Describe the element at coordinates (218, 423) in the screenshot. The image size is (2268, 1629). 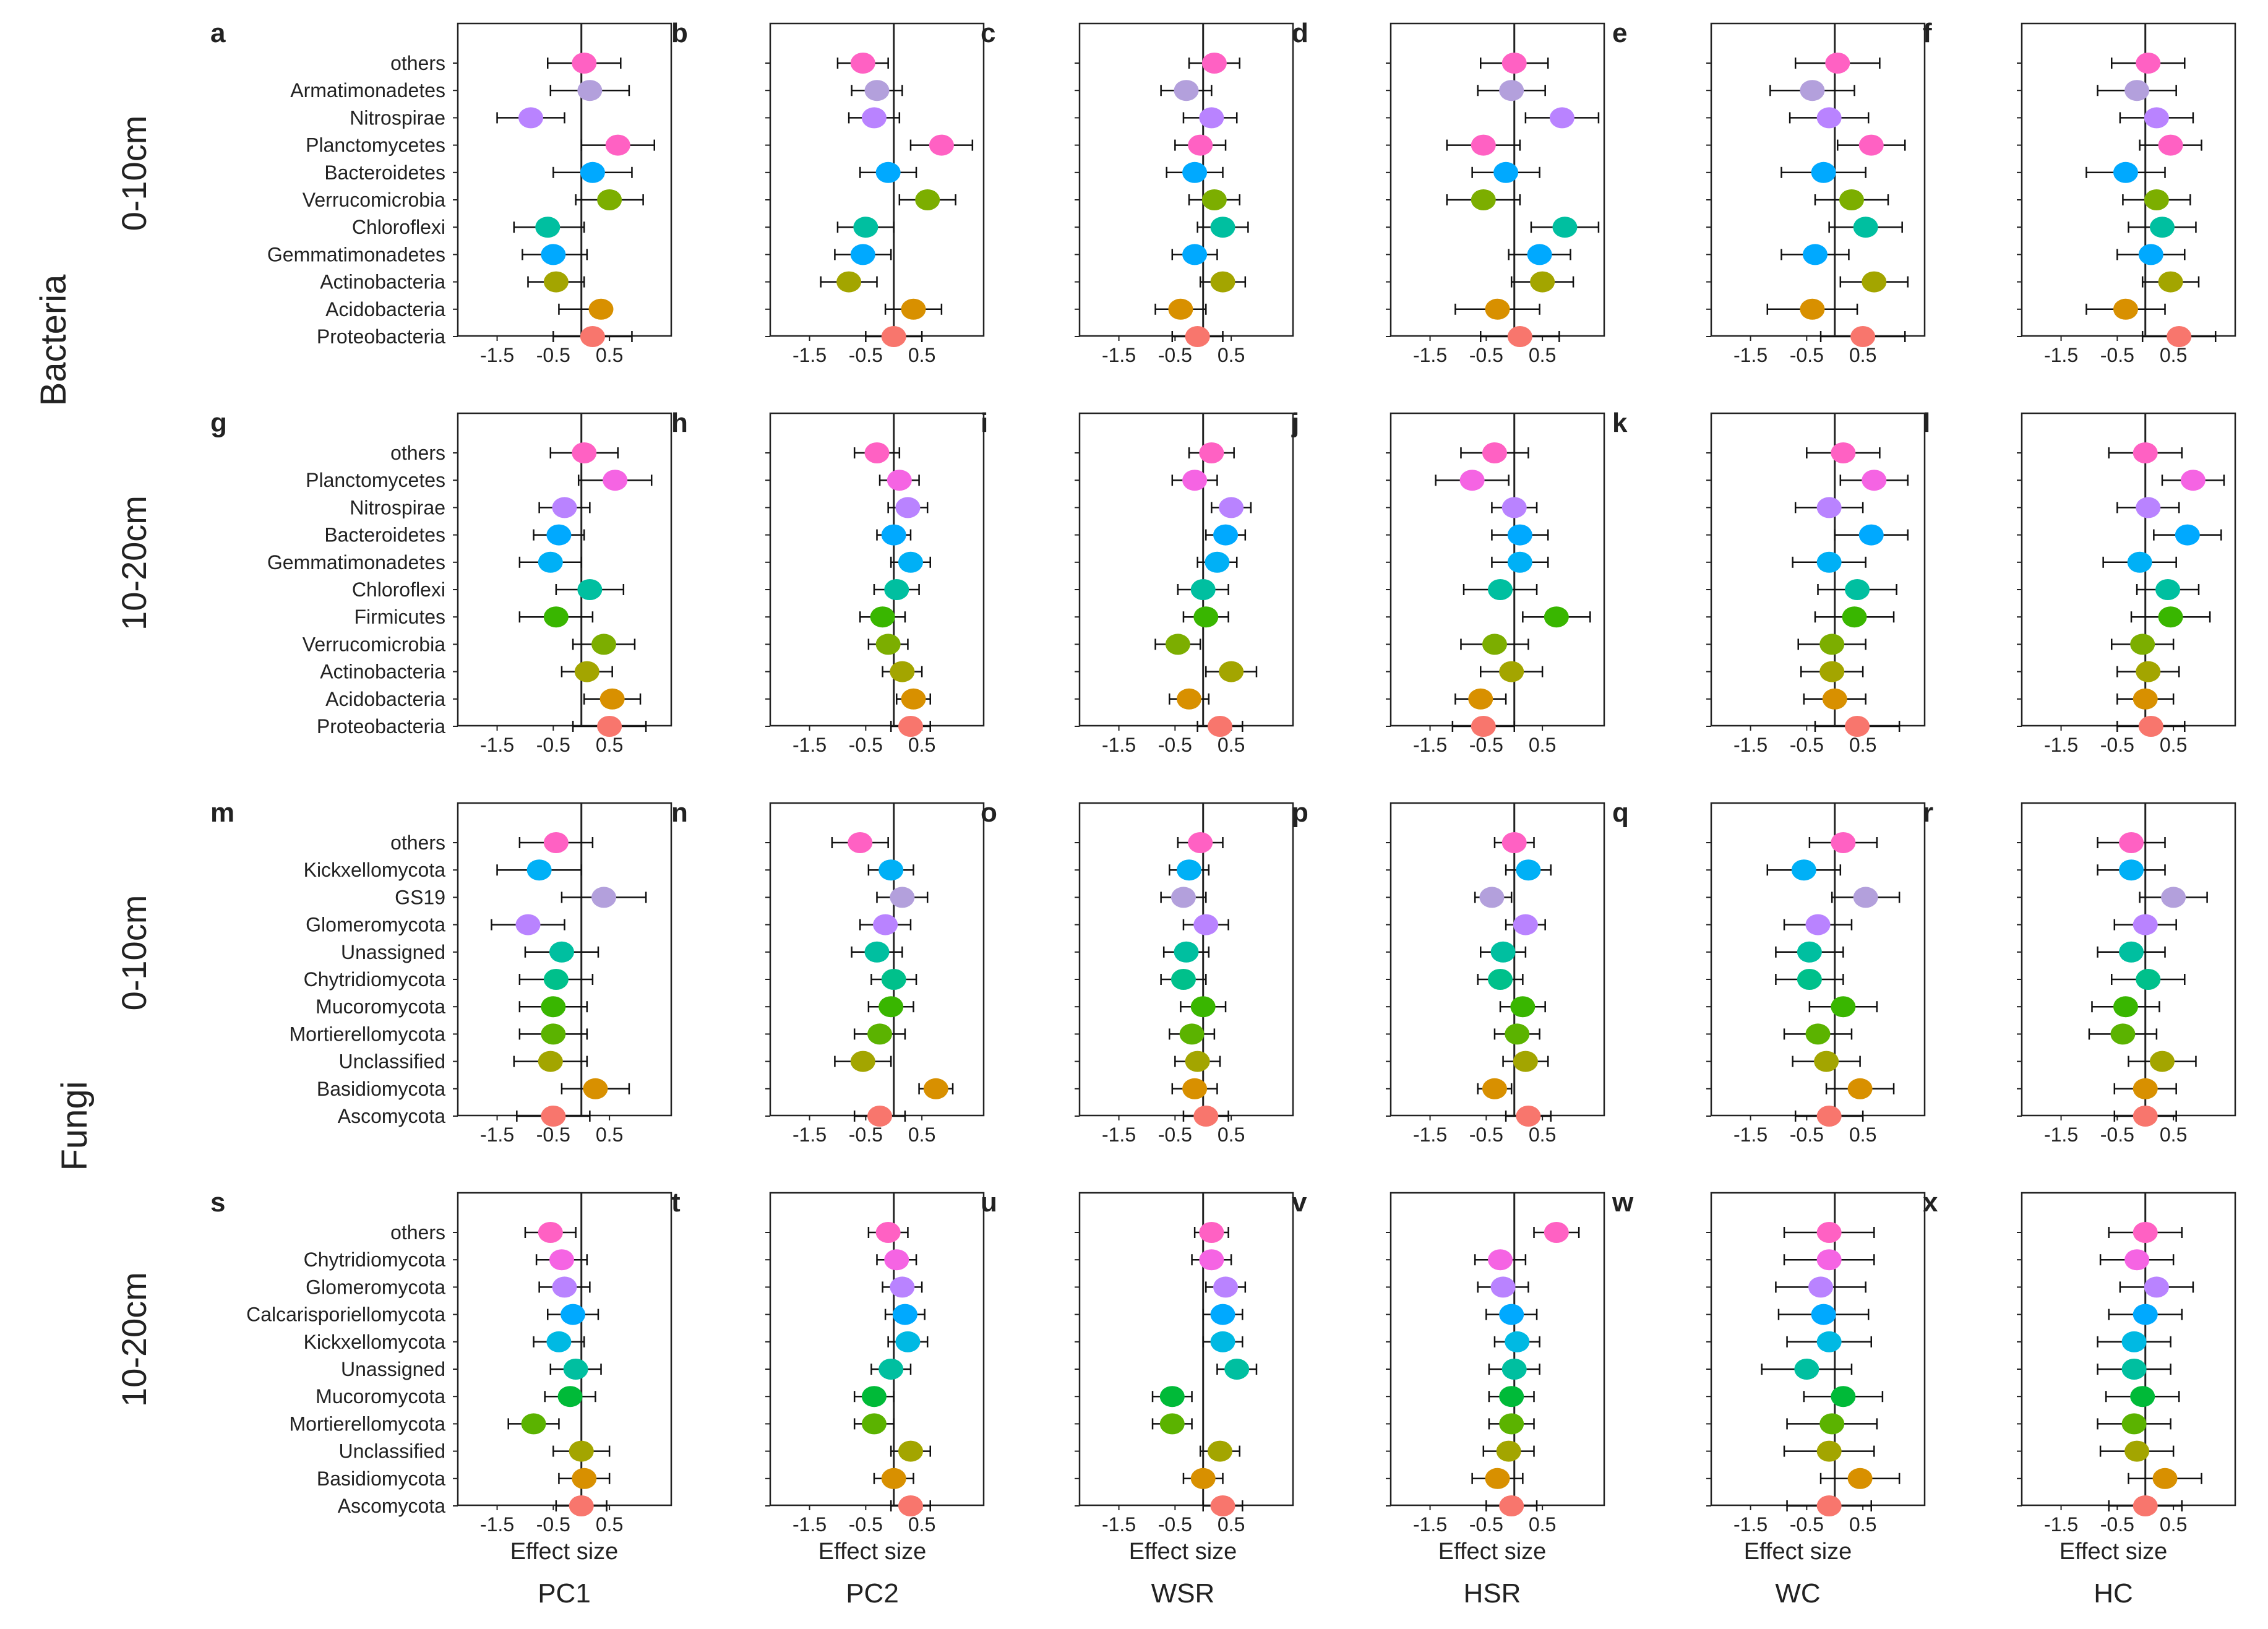
I see `panel-letter: g` at that location.